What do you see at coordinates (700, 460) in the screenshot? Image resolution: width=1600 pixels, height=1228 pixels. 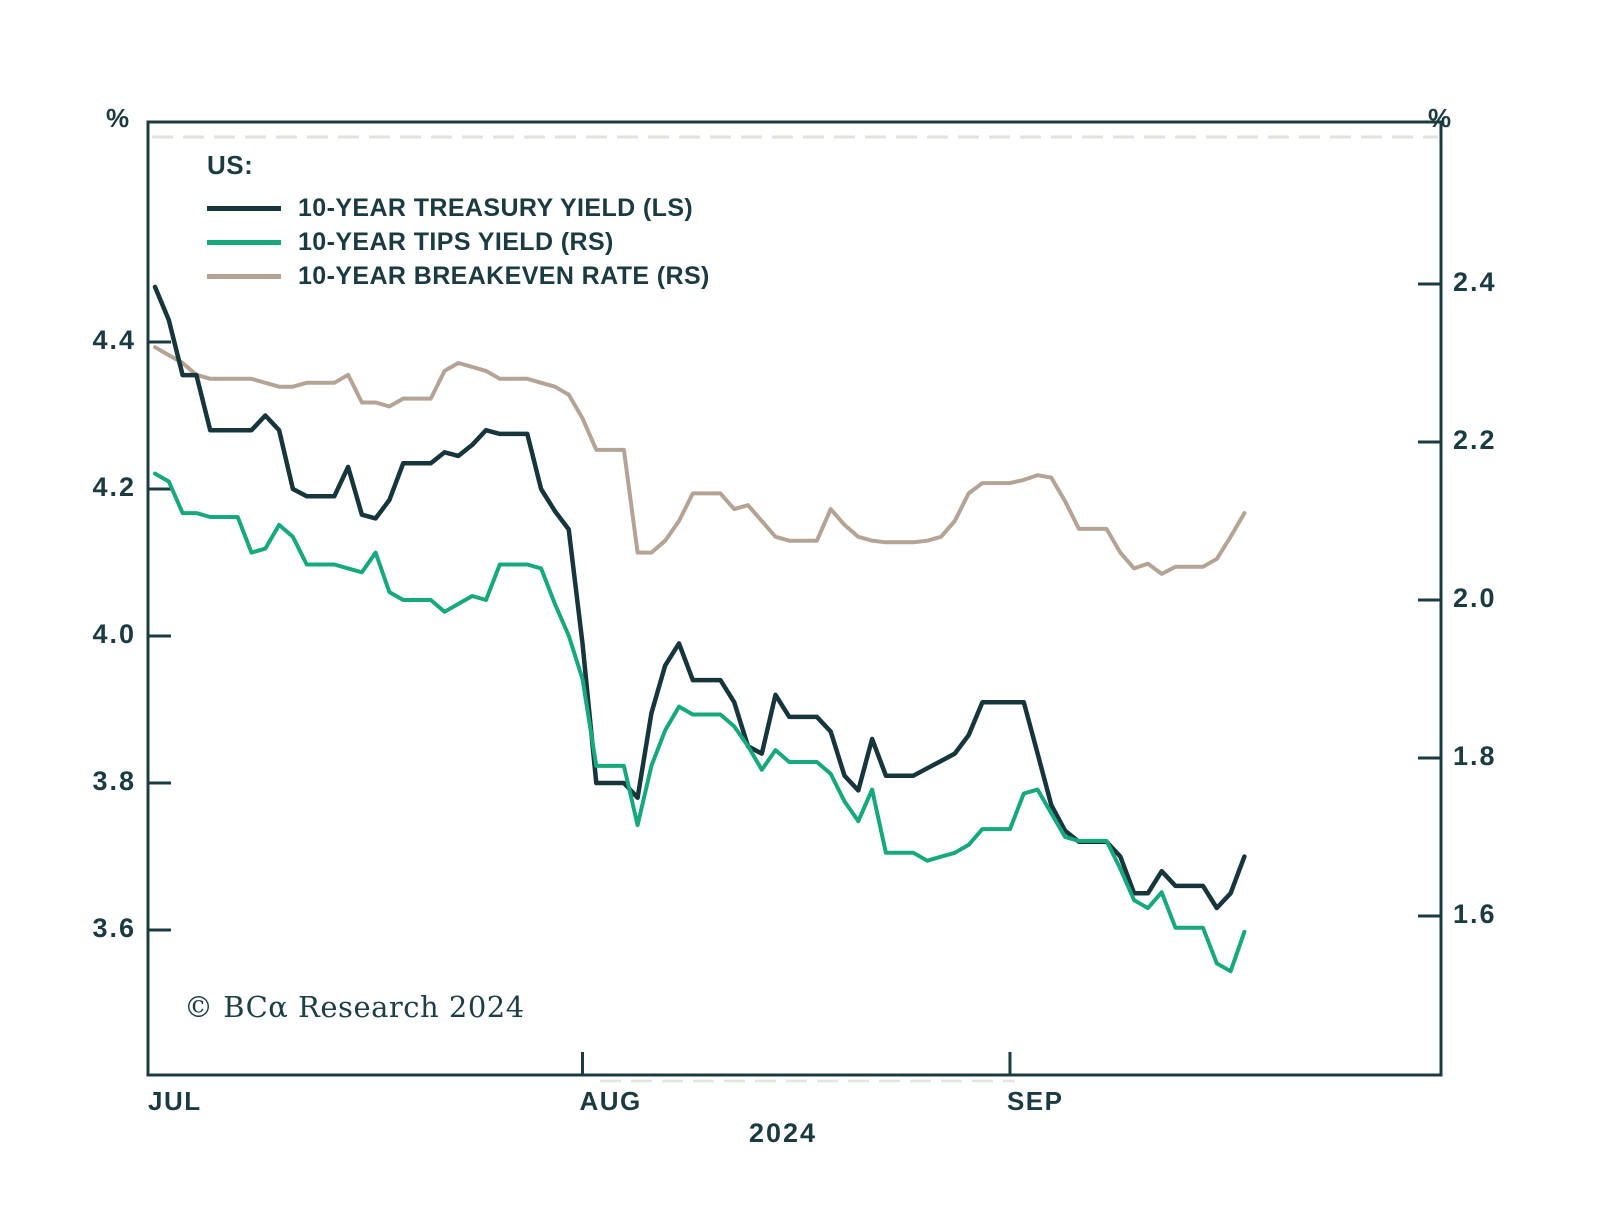 I see `series-line-10-year-breakeven-rate-rs` at bounding box center [700, 460].